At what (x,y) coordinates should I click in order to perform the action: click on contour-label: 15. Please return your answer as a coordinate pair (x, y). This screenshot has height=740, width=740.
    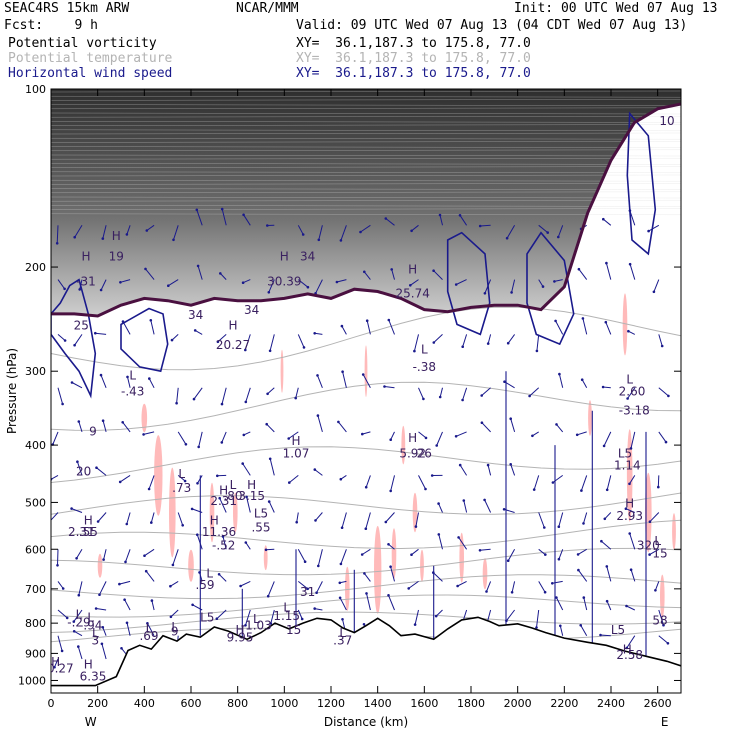
    Looking at the image, I should click on (293, 630).